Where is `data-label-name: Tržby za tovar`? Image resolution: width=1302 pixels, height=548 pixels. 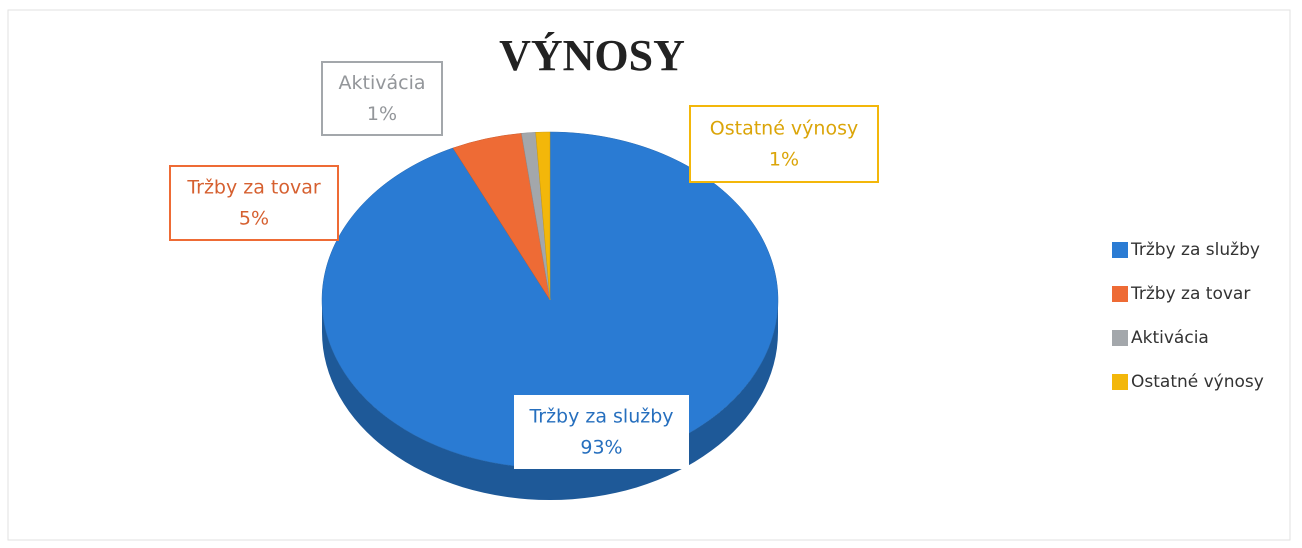 data-label-name: Tržby za tovar is located at coordinates (253, 188).